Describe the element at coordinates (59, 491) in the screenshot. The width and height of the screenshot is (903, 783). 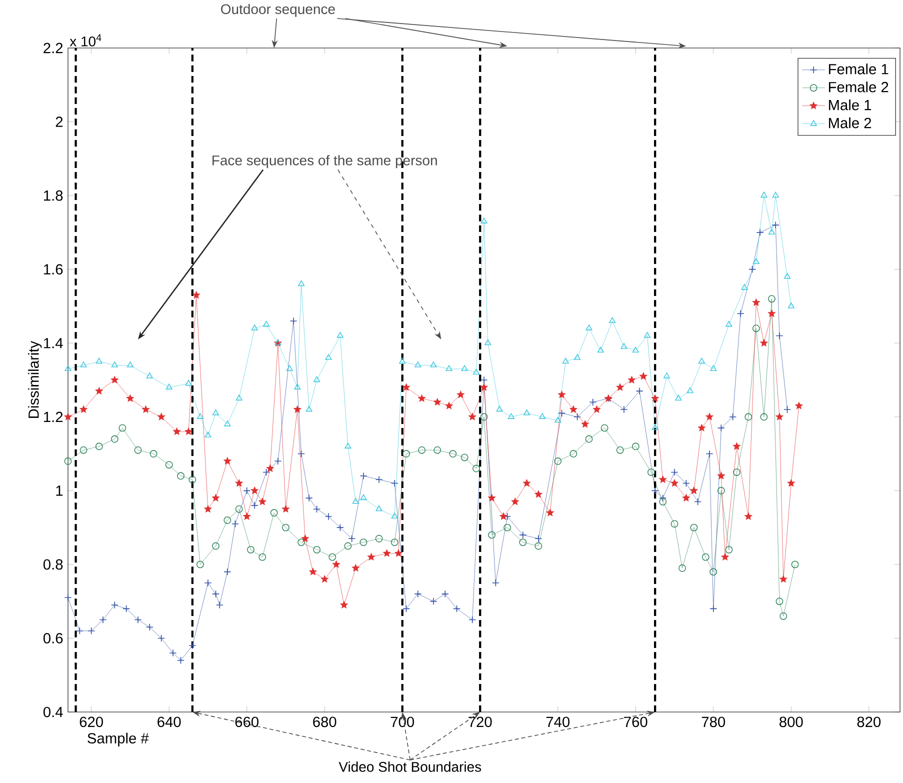
I see `y-tick-label: 1` at that location.